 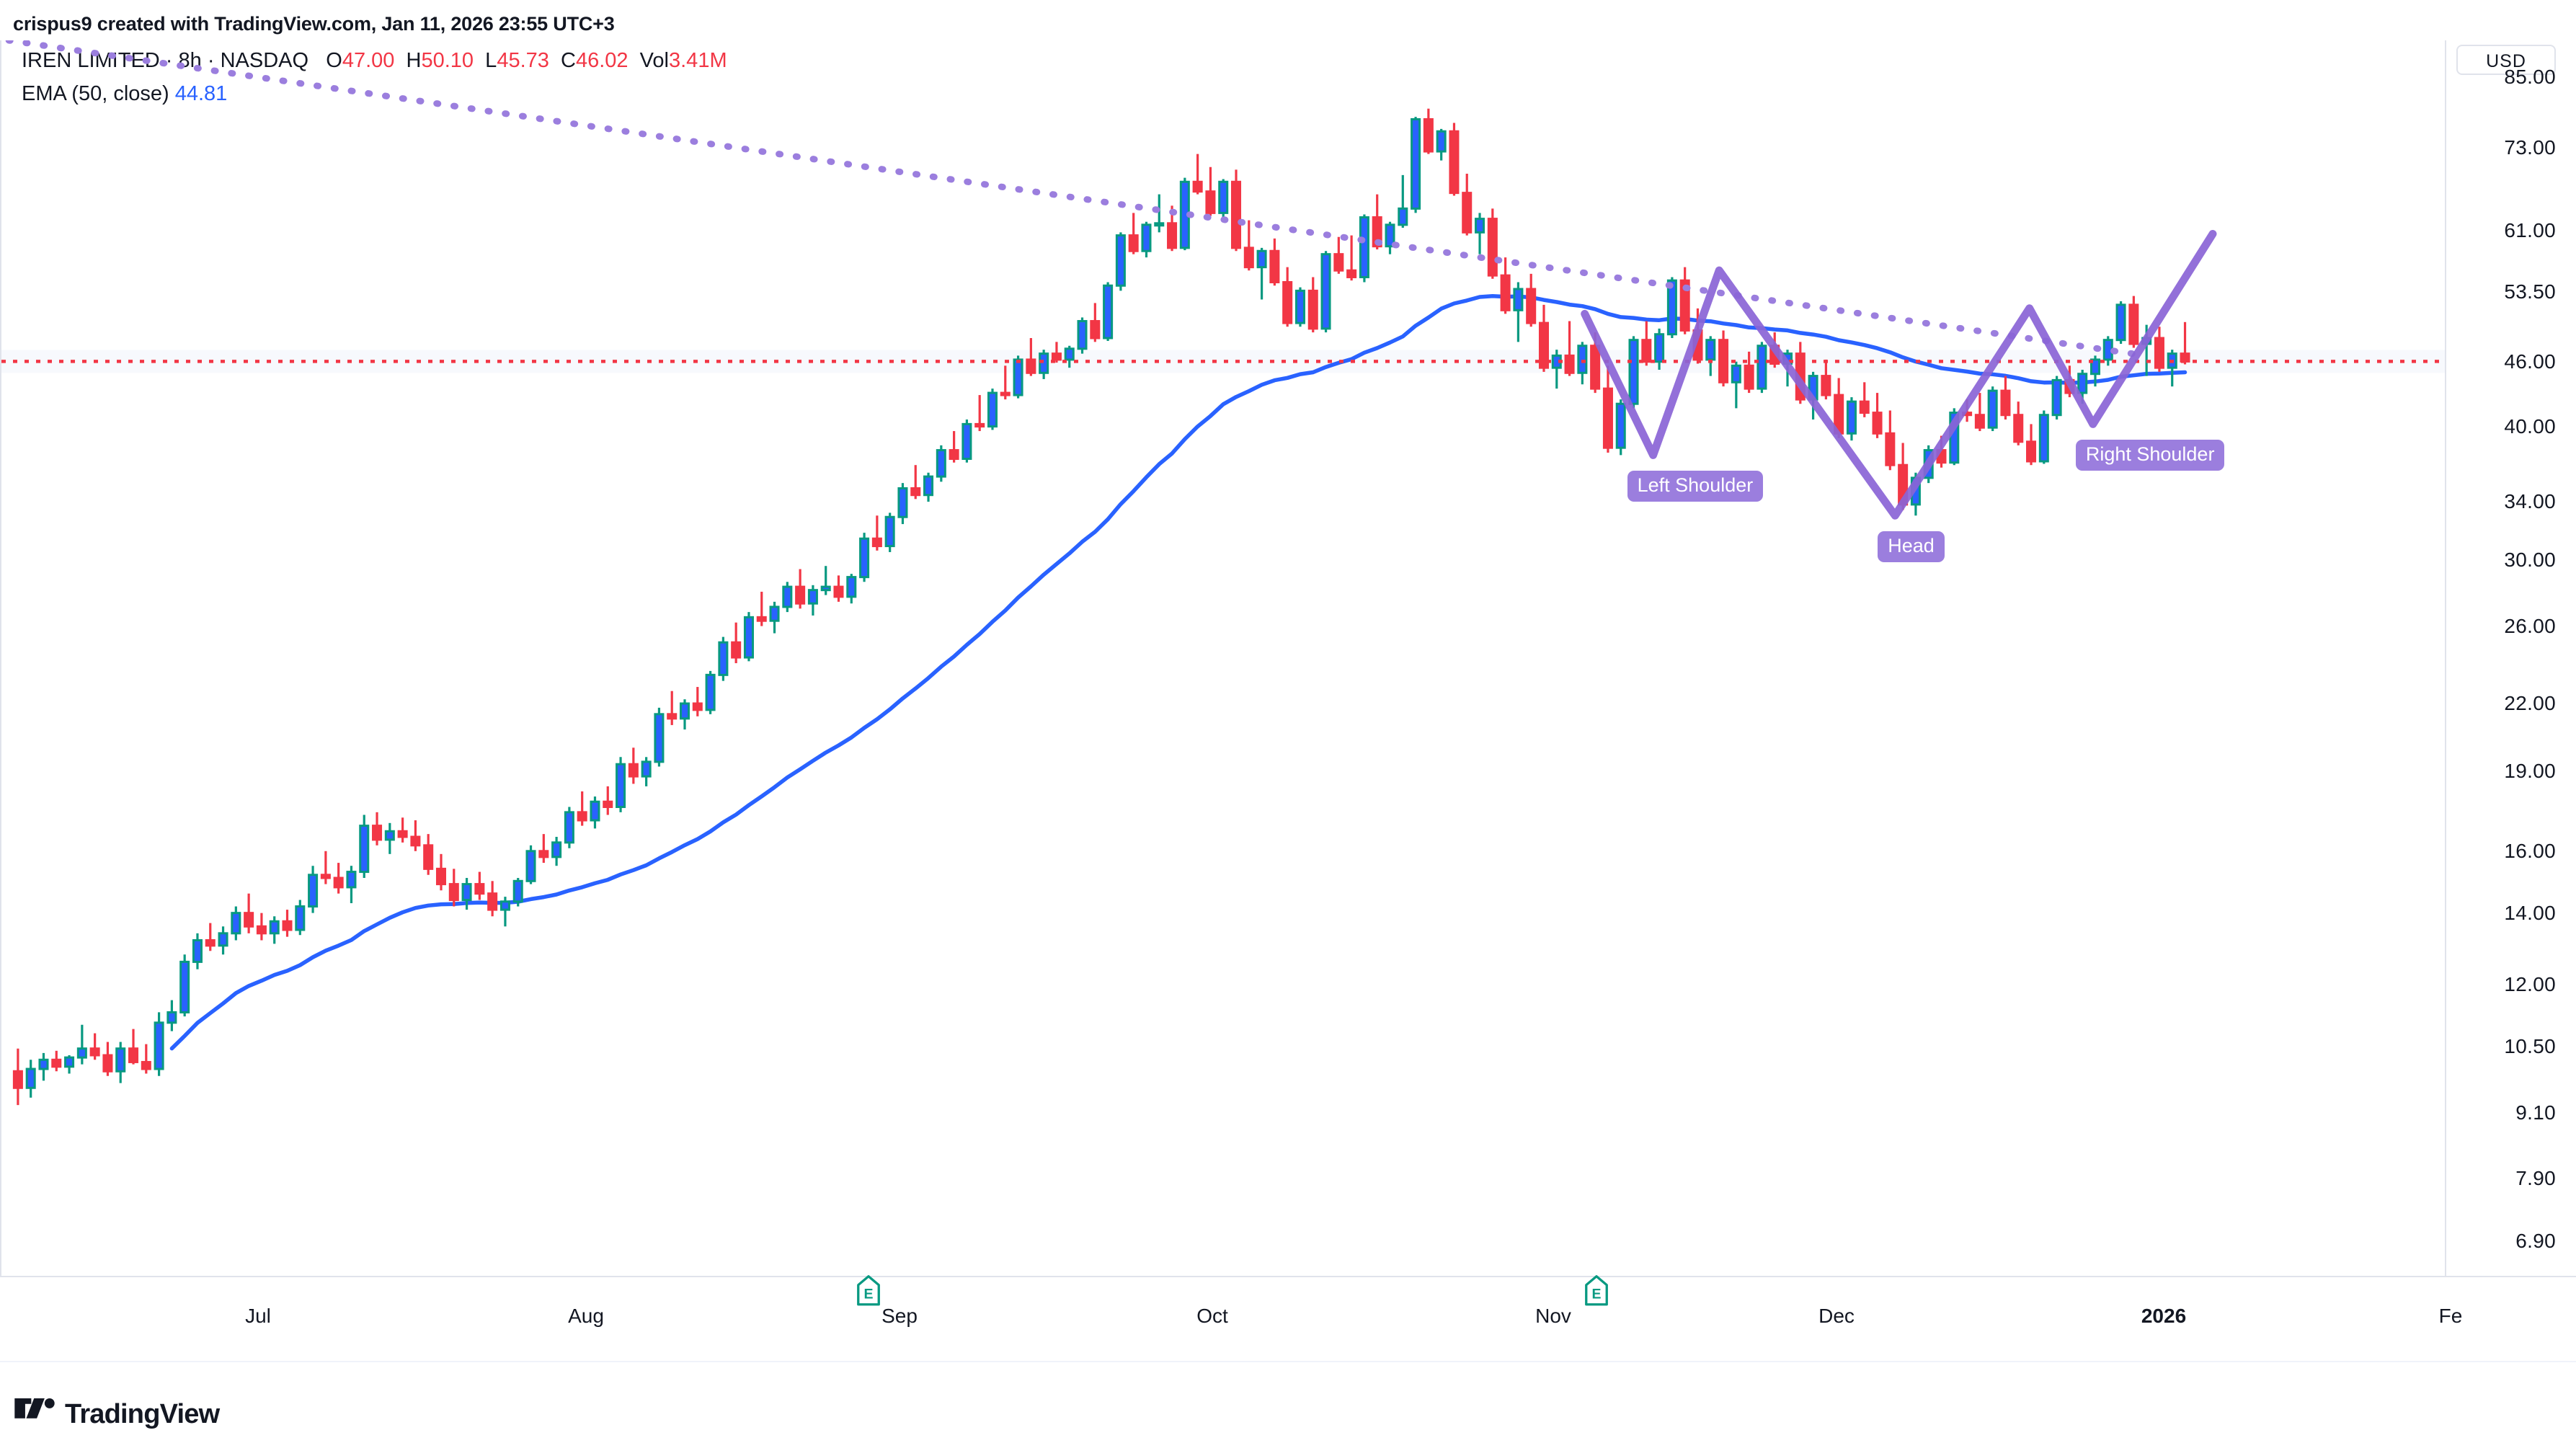 I want to click on legend-ohlc: O47.00 H50.10 L45.73 C46.02 Vol3.41M, so click(x=520, y=60).